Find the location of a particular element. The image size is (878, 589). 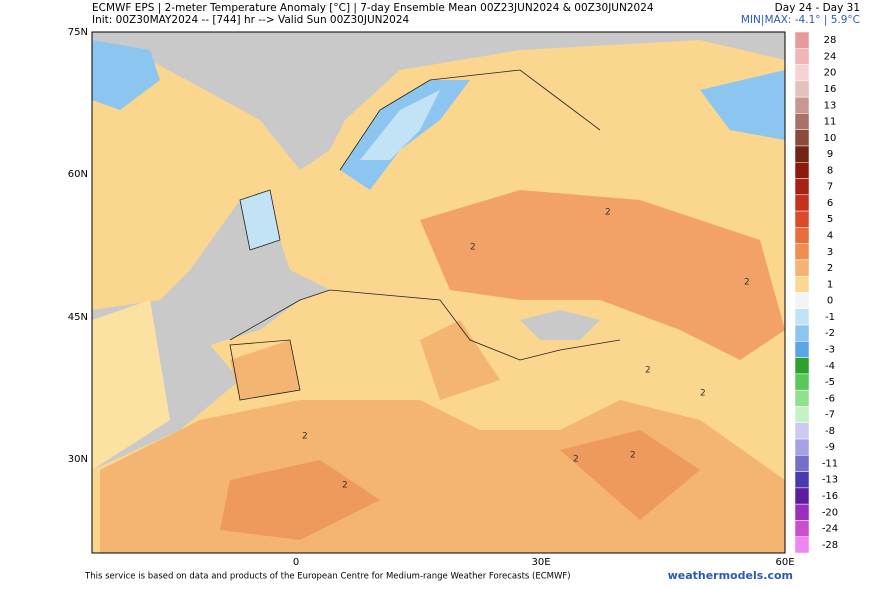

colorbar-label: -11 is located at coordinates (830, 463).